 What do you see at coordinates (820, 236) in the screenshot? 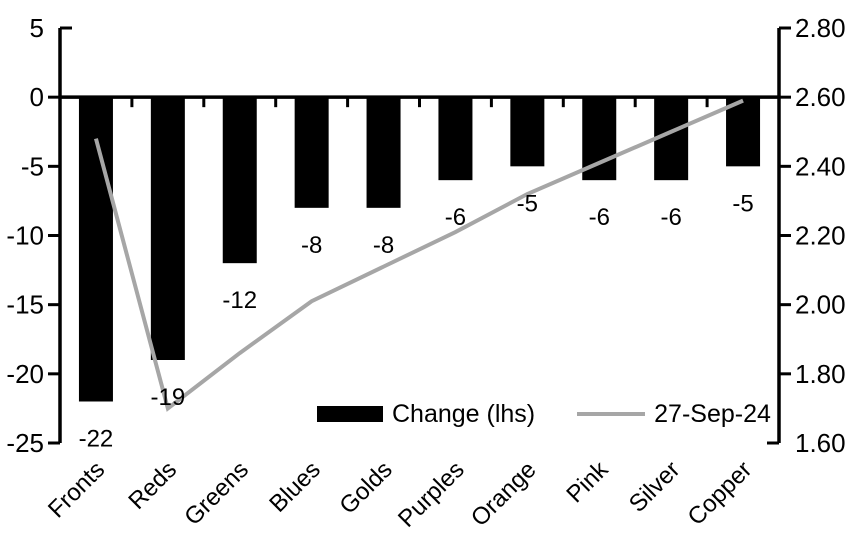
I see `right-axis-tick-label: 2.20` at bounding box center [820, 236].